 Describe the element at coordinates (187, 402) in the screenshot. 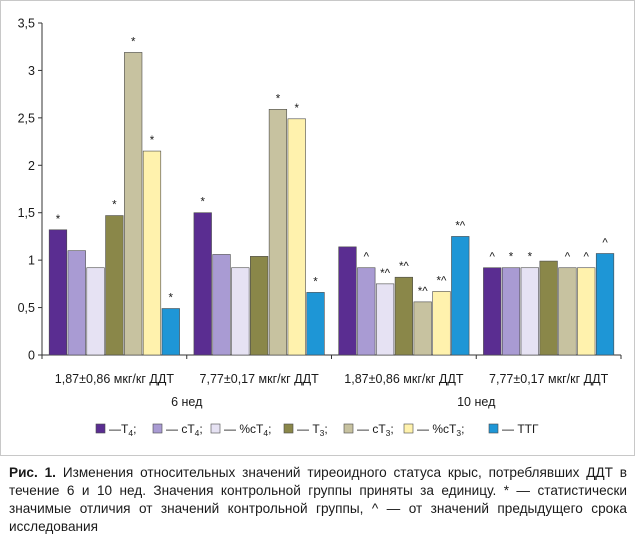

I see `group-label: 6 нед` at that location.